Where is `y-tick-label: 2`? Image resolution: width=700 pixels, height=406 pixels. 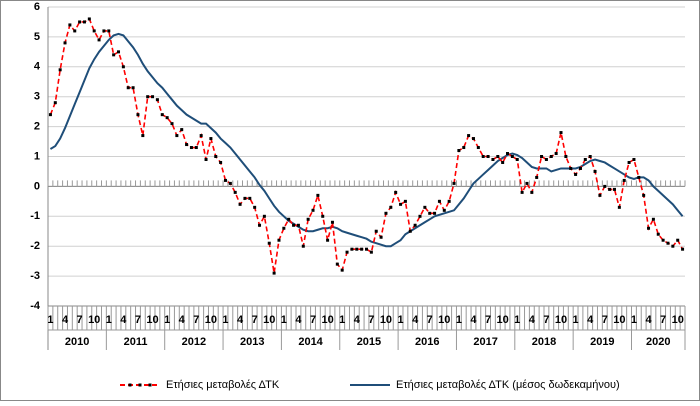
y-tick-label: 2 is located at coordinates (37, 127).